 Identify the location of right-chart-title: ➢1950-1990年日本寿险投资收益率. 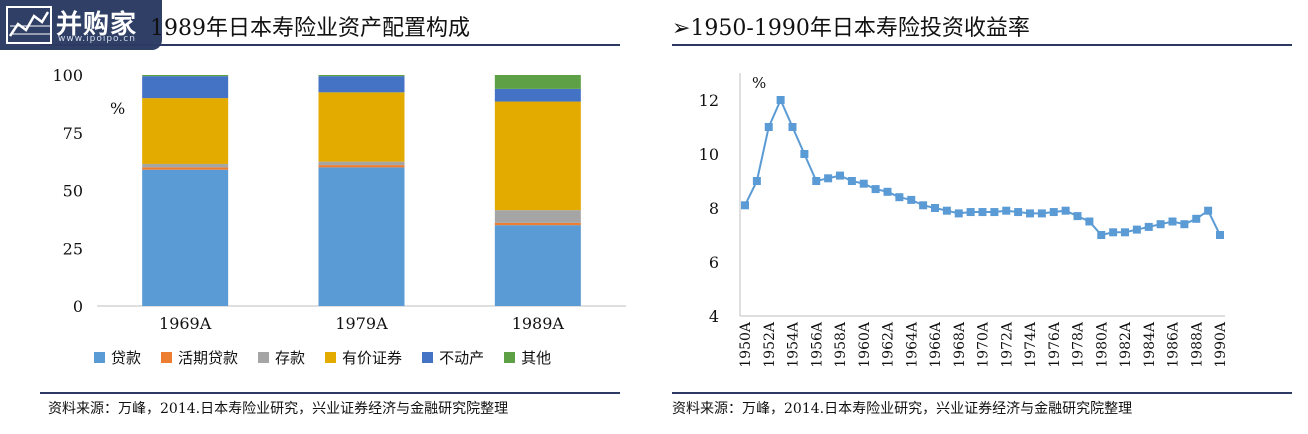
(851, 26).